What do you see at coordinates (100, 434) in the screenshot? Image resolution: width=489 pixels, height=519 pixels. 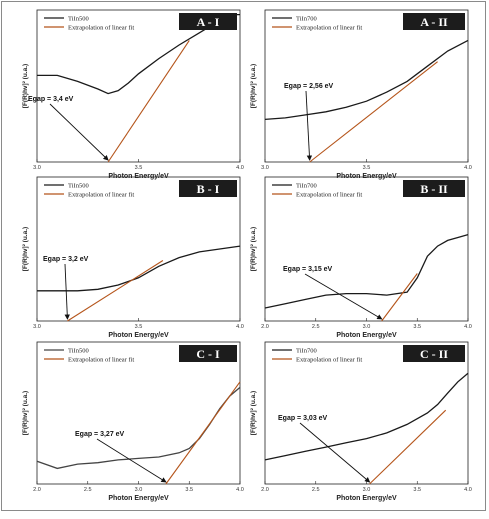 I see `egap-annotation: Egap = 3,27 eV` at bounding box center [100, 434].